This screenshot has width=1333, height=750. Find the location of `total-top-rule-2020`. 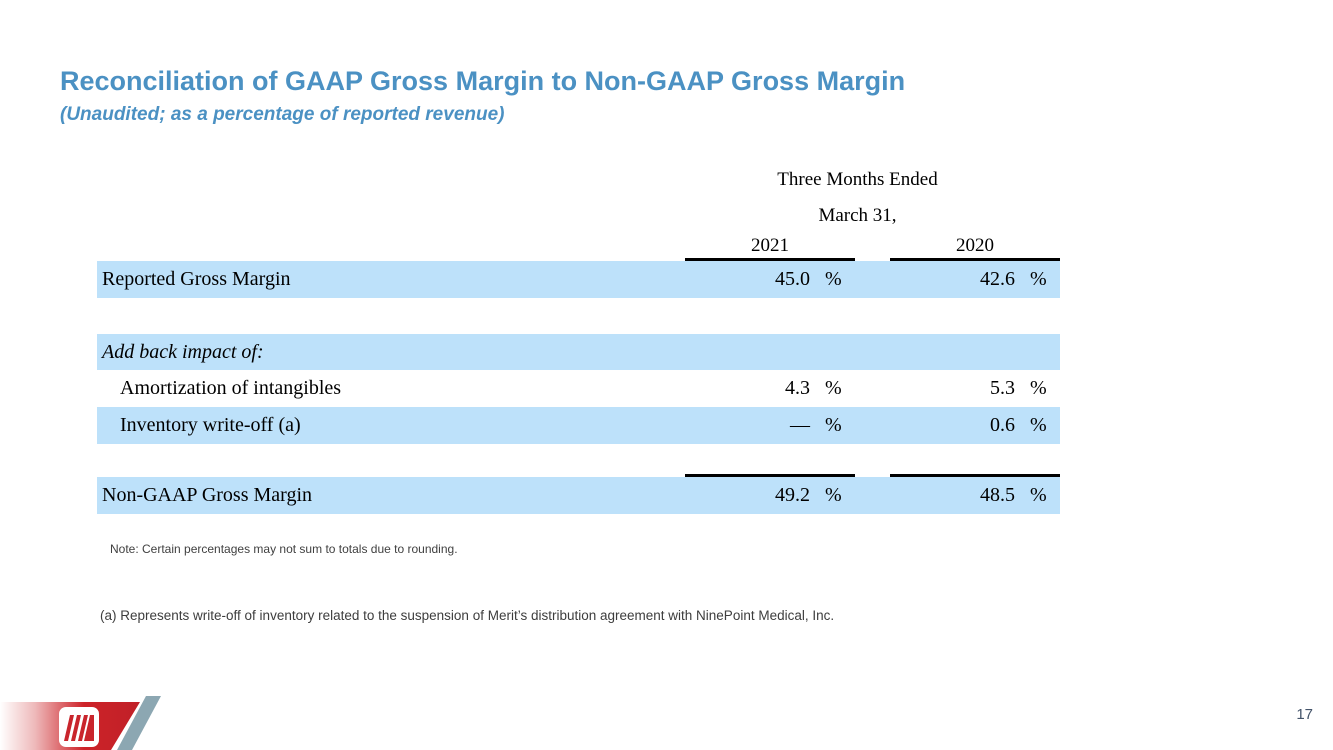

total-top-rule-2020 is located at coordinates (975, 475).